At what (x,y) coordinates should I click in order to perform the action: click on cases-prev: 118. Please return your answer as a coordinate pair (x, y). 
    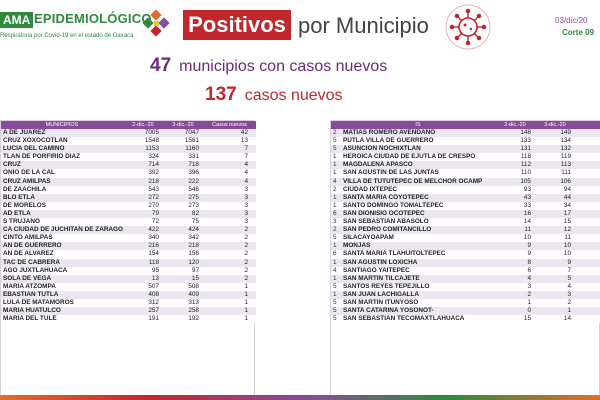
    Looking at the image, I should click on (515, 157).